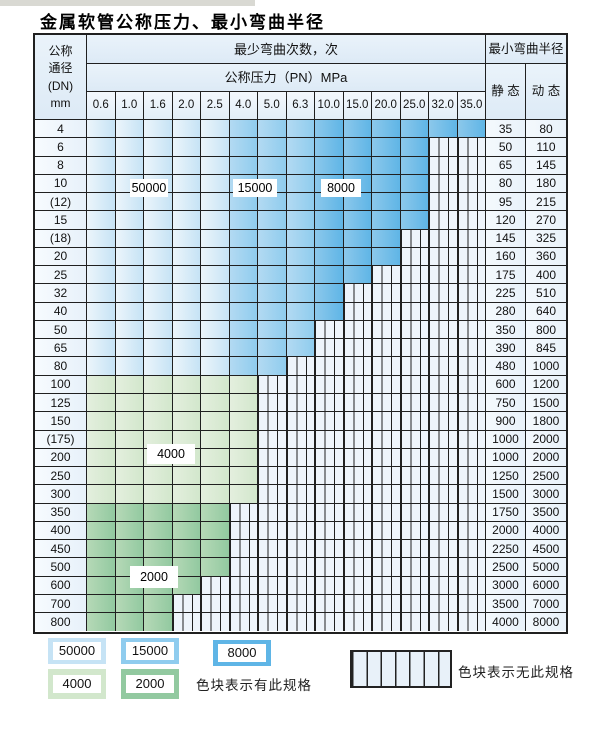  What do you see at coordinates (506, 129) in the screenshot?
I see `static-radius-cell: 35` at bounding box center [506, 129].